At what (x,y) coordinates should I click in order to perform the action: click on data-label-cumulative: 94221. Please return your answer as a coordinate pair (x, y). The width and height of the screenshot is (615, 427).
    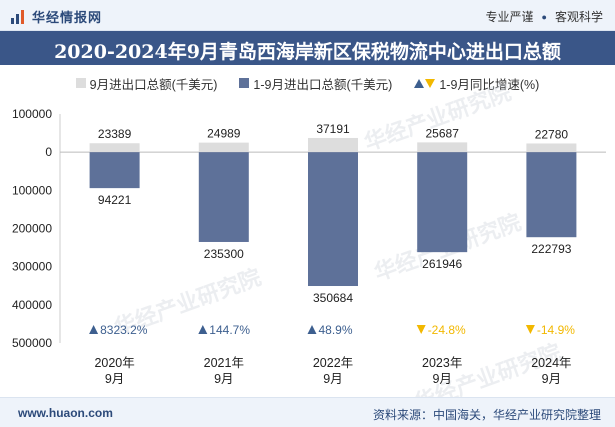
    Looking at the image, I should click on (115, 200).